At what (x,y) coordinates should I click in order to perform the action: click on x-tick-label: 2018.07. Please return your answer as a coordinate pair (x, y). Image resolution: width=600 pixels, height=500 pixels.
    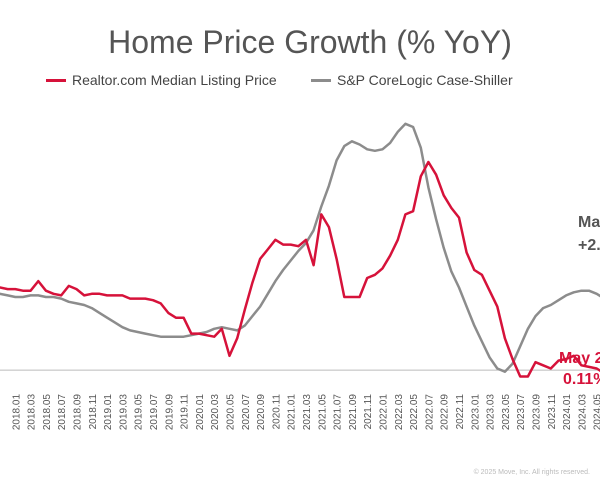
    Looking at the image, I should click on (62, 412).